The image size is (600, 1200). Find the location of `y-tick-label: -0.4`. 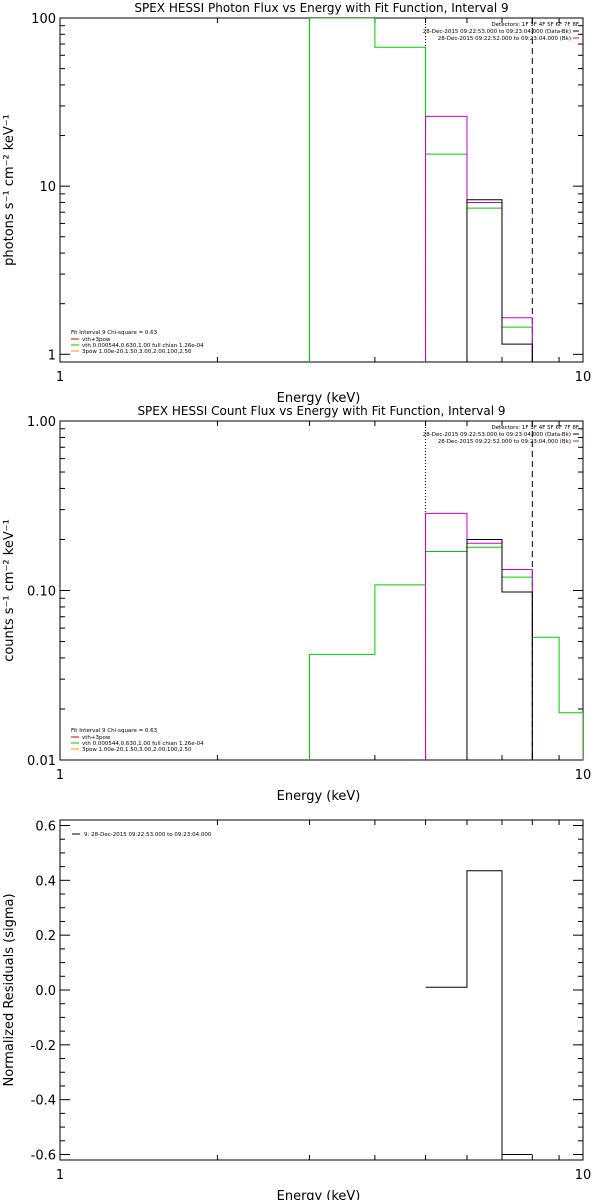

y-tick-label: -0.4 is located at coordinates (43, 1101).